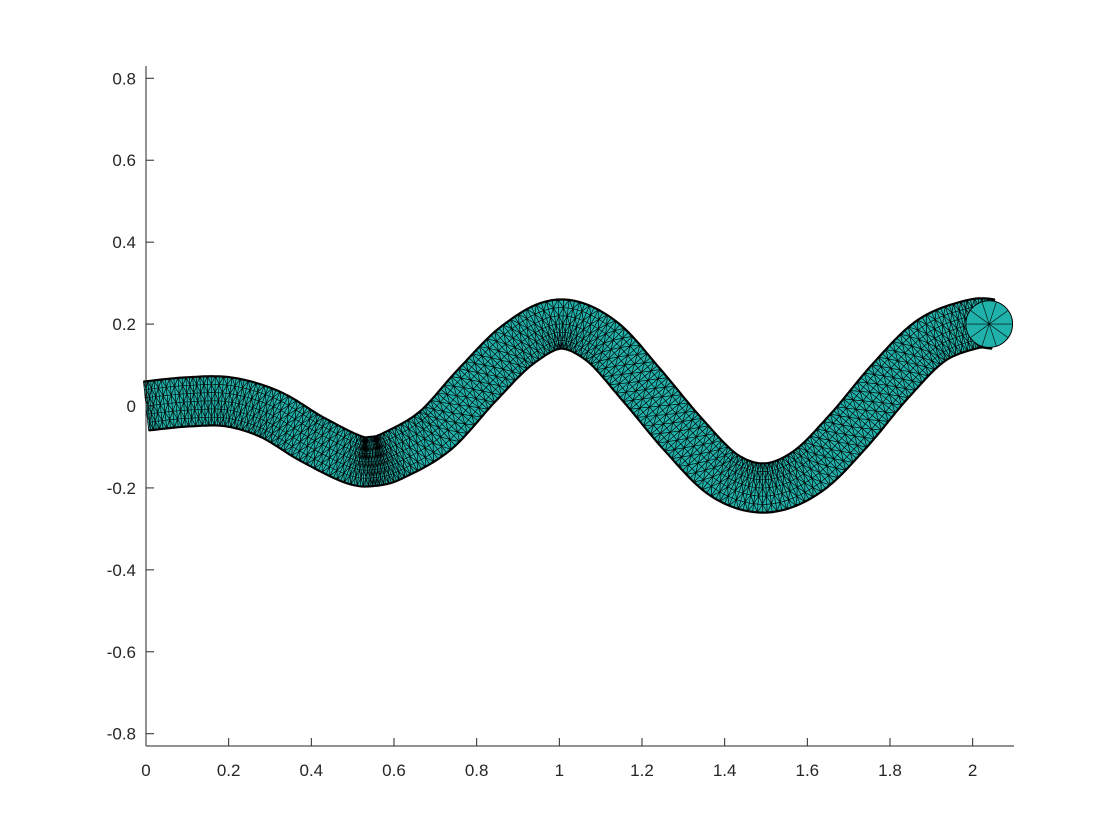 This screenshot has width=1120, height=840. What do you see at coordinates (890, 770) in the screenshot?
I see `x-tick-label: 1.8` at bounding box center [890, 770].